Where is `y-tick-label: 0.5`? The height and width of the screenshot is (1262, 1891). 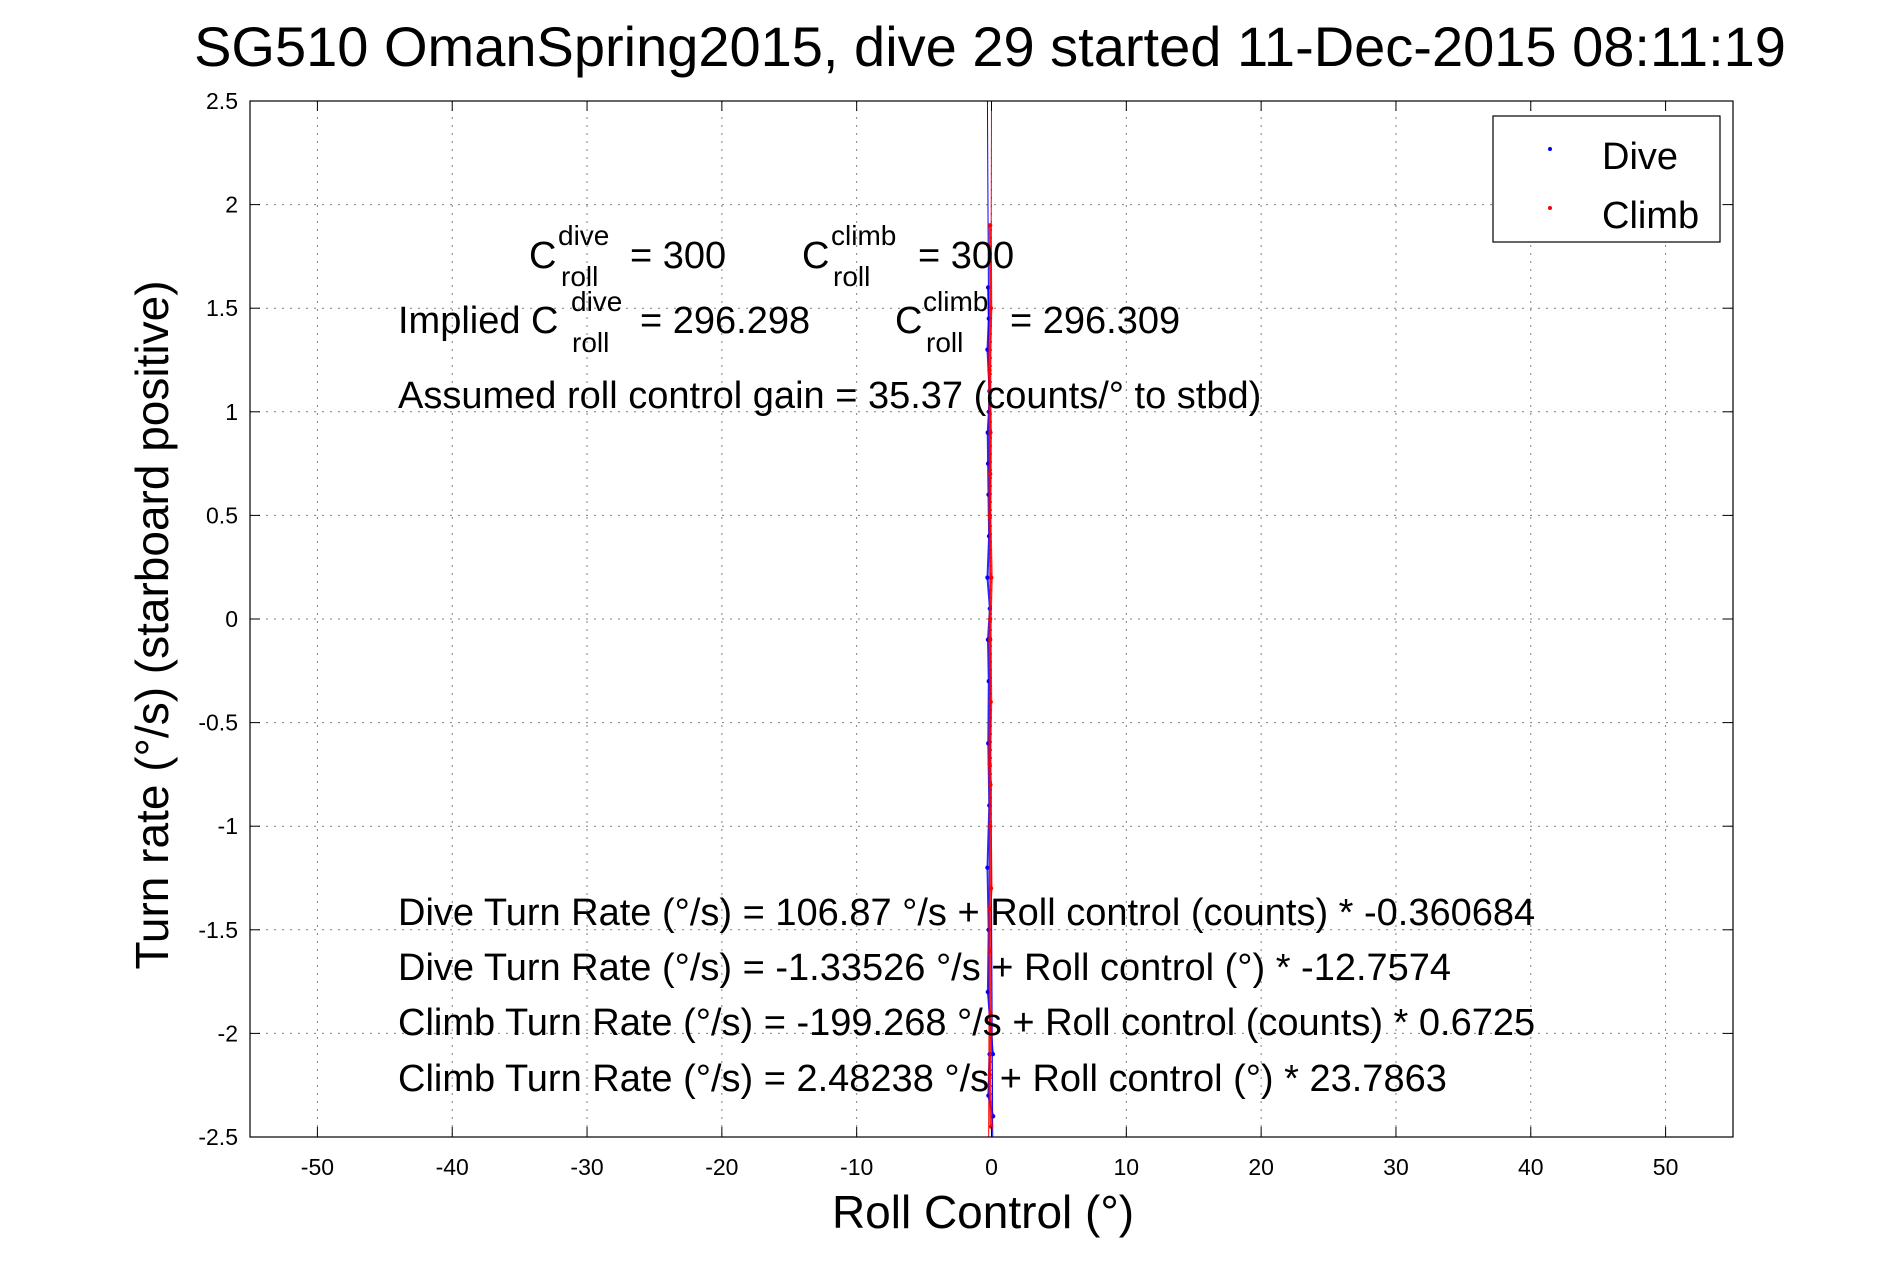
y-tick-label: 0.5 is located at coordinates (222, 515).